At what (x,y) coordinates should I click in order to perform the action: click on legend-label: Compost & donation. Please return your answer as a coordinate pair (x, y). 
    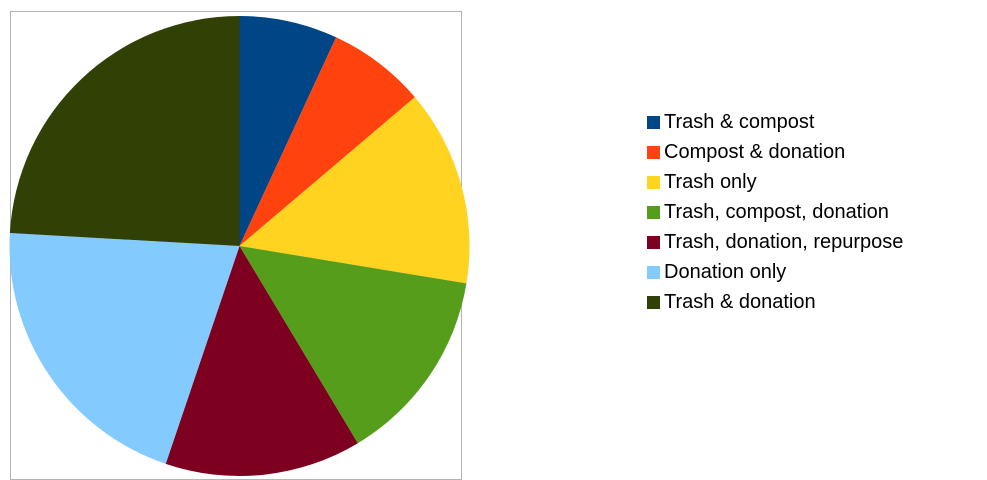
    Looking at the image, I should click on (755, 152).